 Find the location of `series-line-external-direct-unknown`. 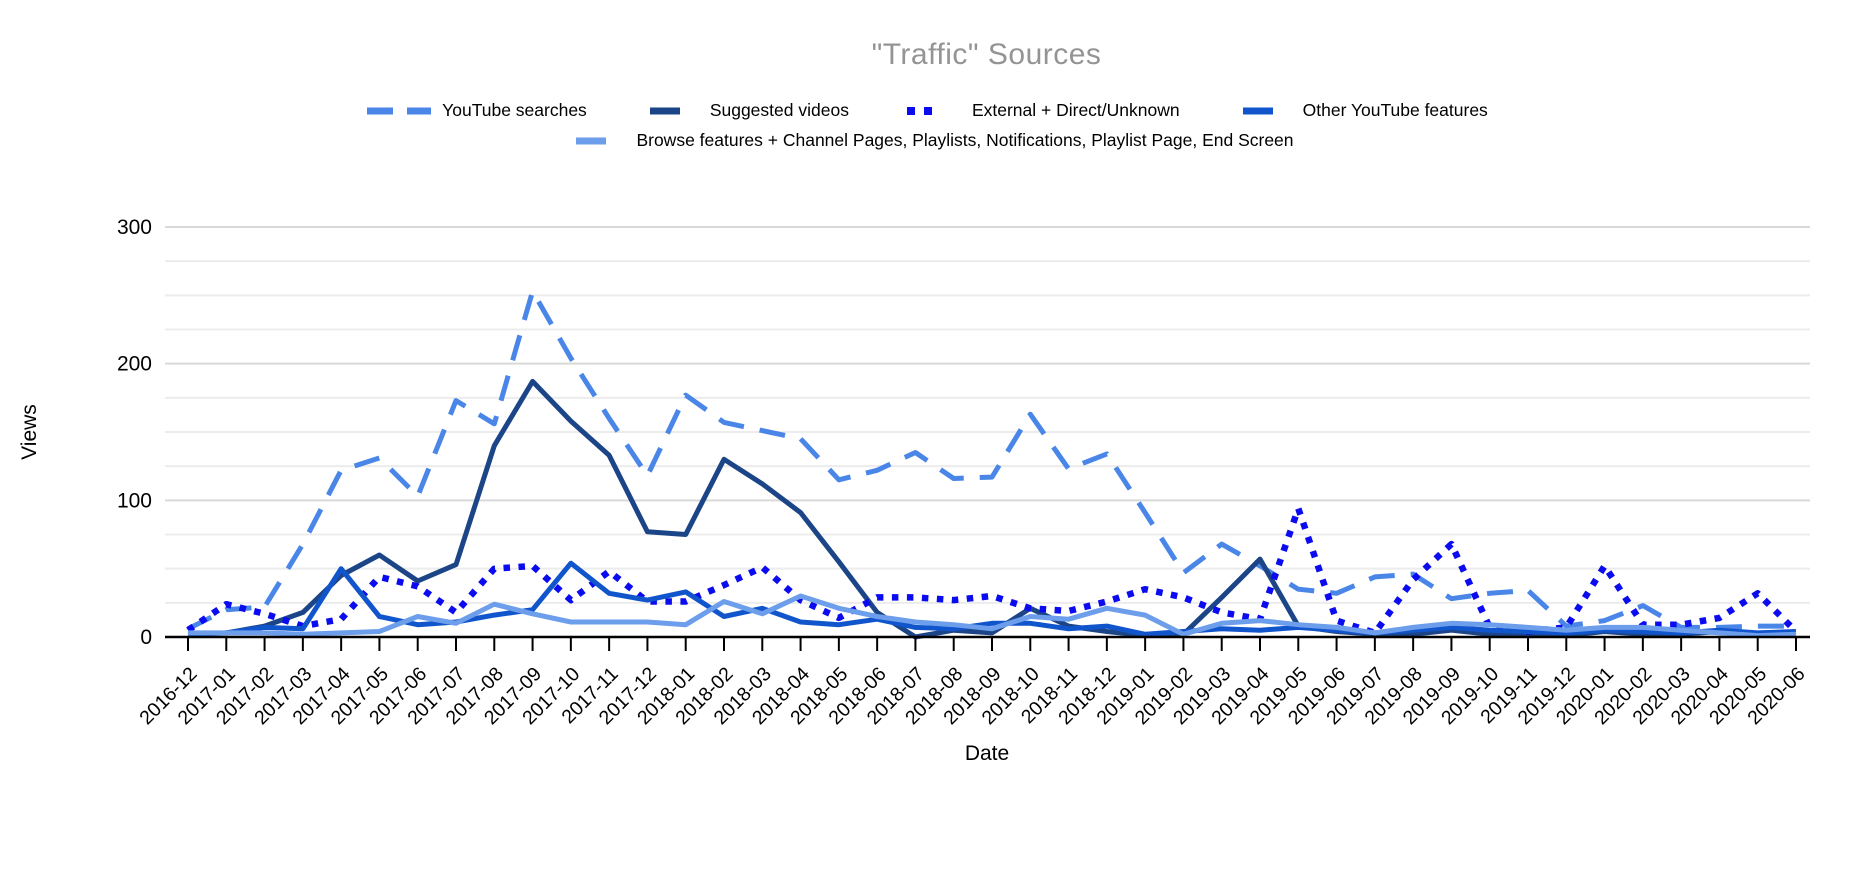

series-line-external-direct-unknown is located at coordinates (992, 571).